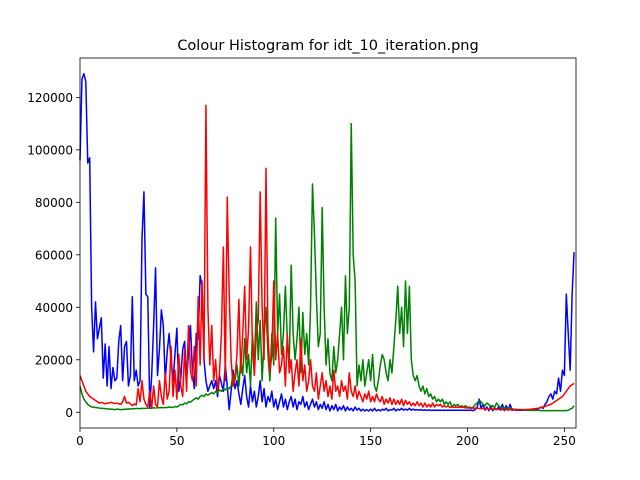 This screenshot has height=480, width=640. Describe the element at coordinates (54, 360) in the screenshot. I see `y-tick-label: 20000` at that location.